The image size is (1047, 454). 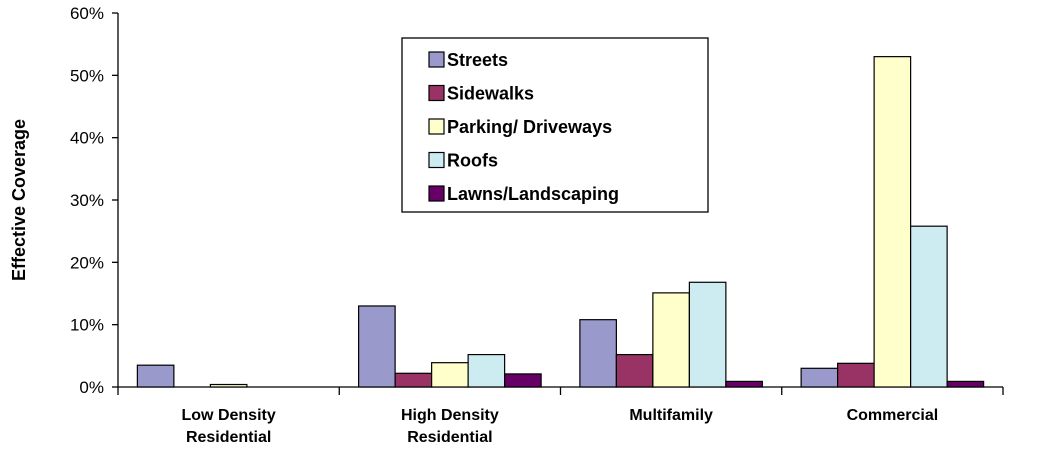 What do you see at coordinates (477, 60) in the screenshot?
I see `legend-label: Streets` at bounding box center [477, 60].